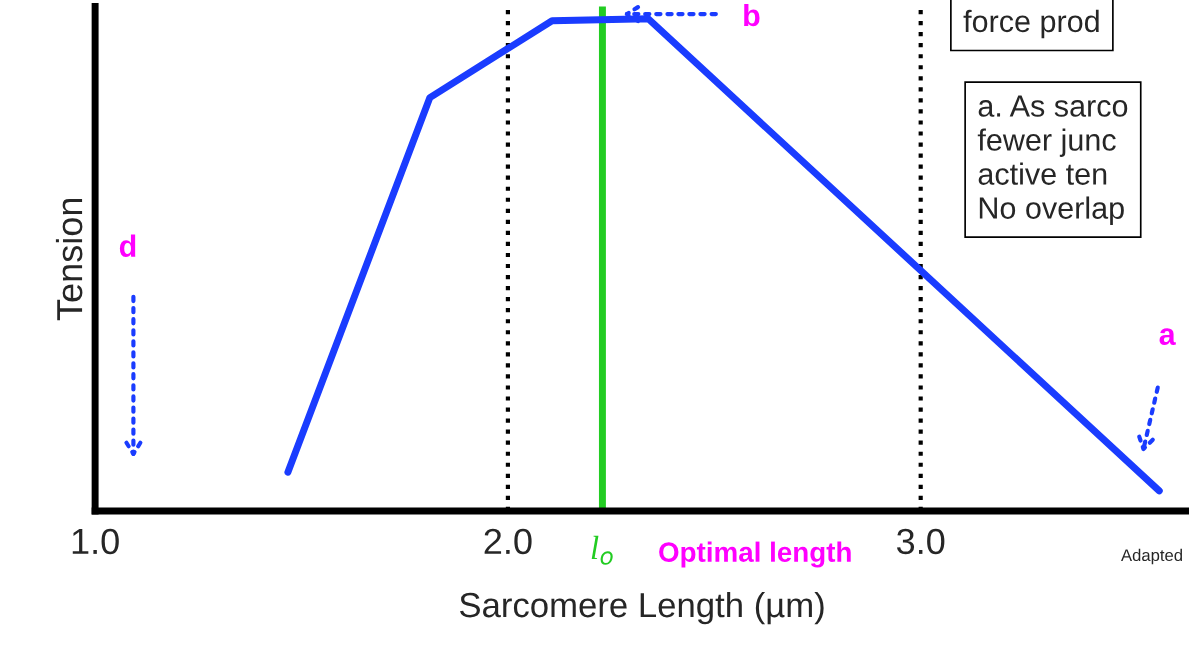 This screenshot has width=1189, height=651. What do you see at coordinates (755, 554) in the screenshot?
I see `annotation: Optimal length` at bounding box center [755, 554].